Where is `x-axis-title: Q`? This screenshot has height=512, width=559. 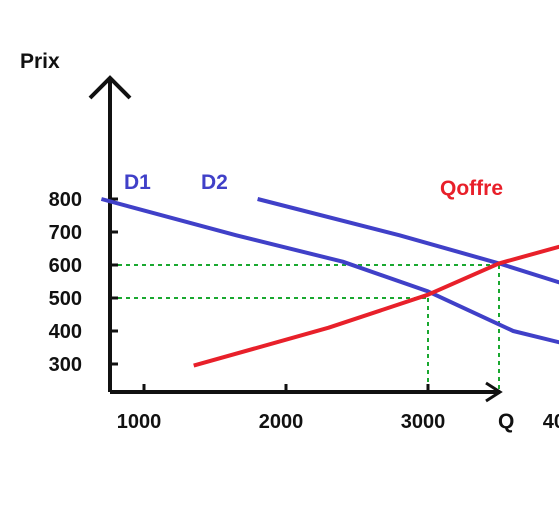 x-axis-title: Q is located at coordinates (506, 421).